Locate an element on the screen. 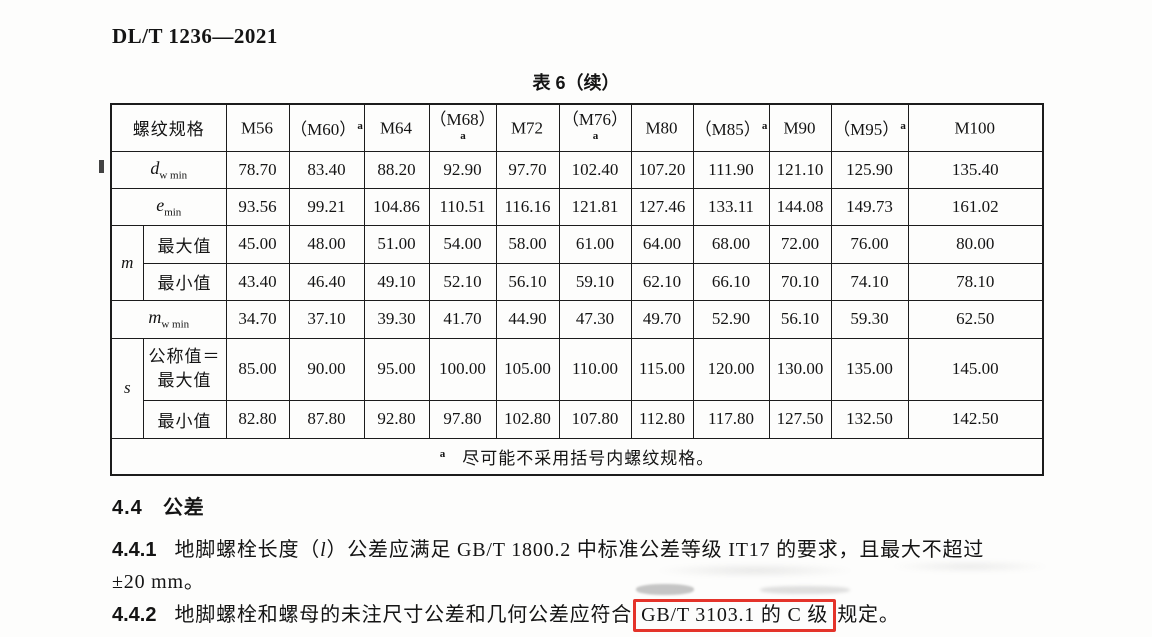  value-cell: 88.20 is located at coordinates (396, 169).